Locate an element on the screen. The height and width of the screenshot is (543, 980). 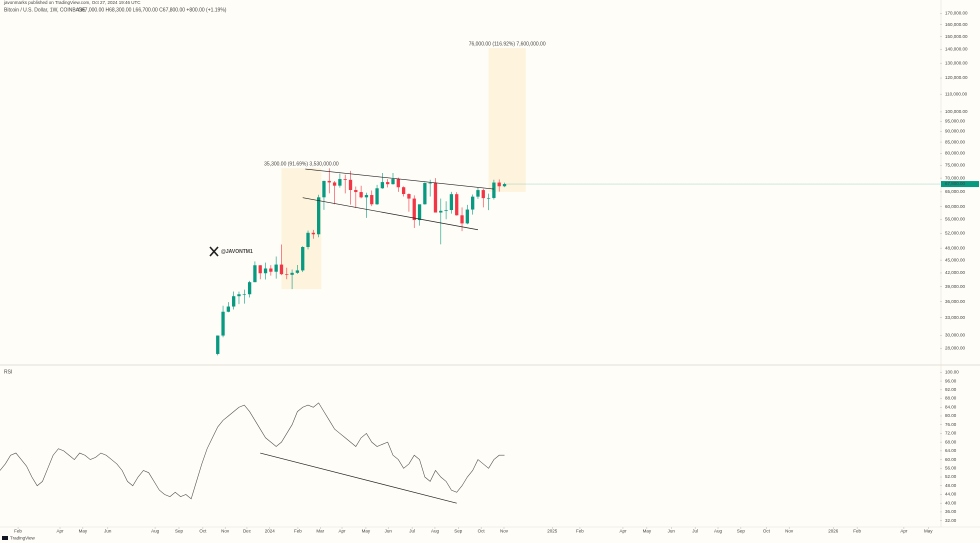
y-tick-label: 68.00 is located at coordinates (951, 441).